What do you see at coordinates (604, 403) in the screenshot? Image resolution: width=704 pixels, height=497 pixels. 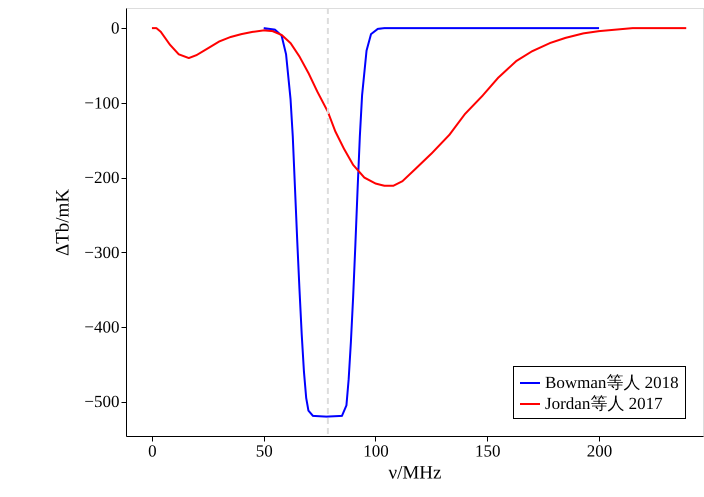 I see `legend-label: Jordan等人 2017` at bounding box center [604, 403].